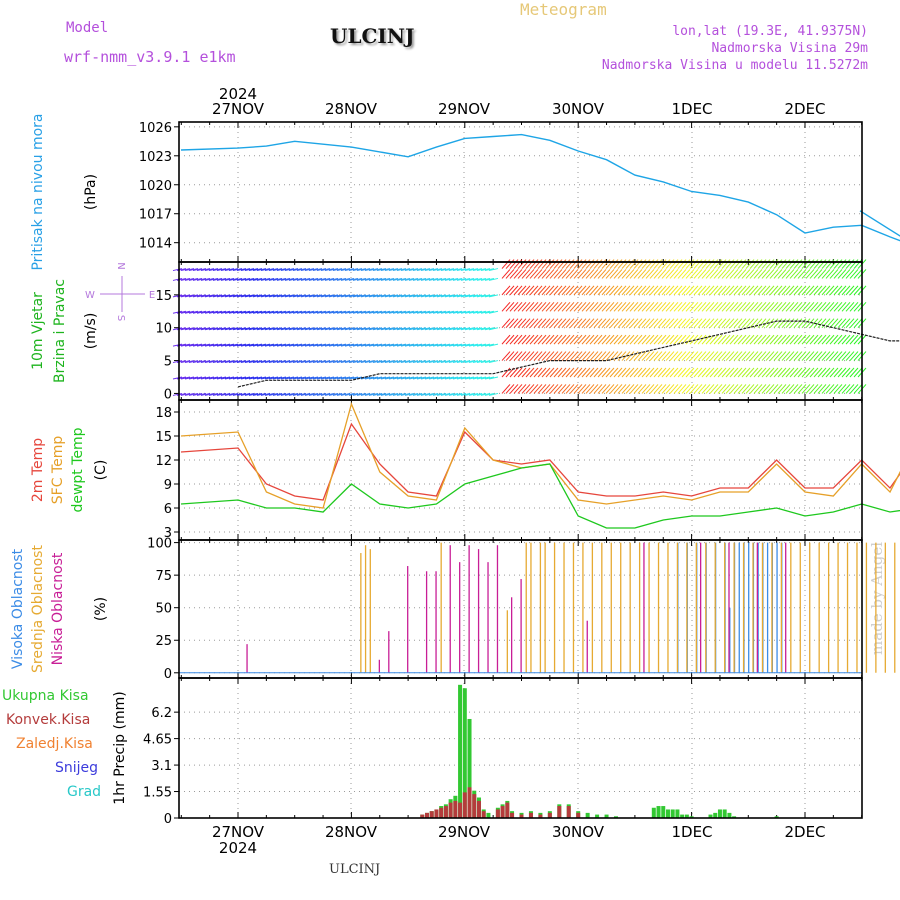 This screenshot has width=900, height=900. What do you see at coordinates (48, 720) in the screenshot?
I see `precip-legend-1: Konvek.Kisa` at bounding box center [48, 720].